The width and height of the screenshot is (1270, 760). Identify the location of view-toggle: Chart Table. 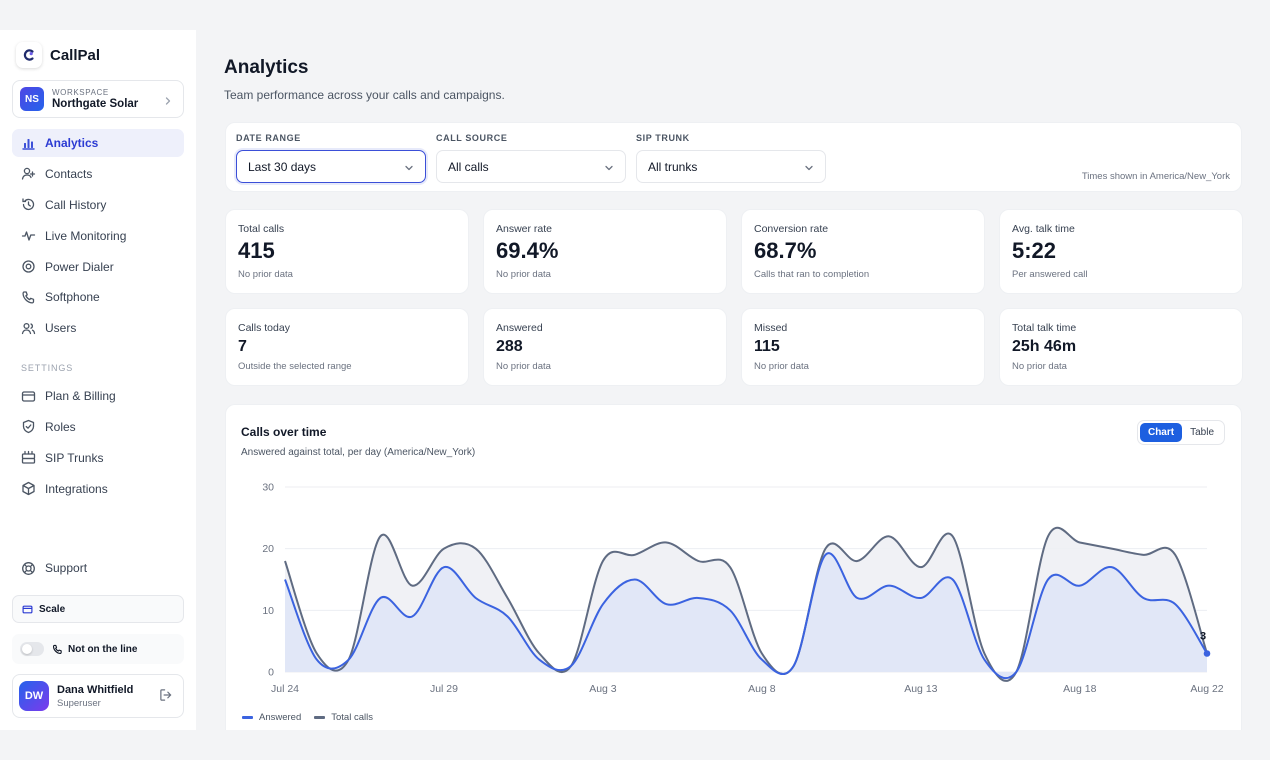
(1180, 432).